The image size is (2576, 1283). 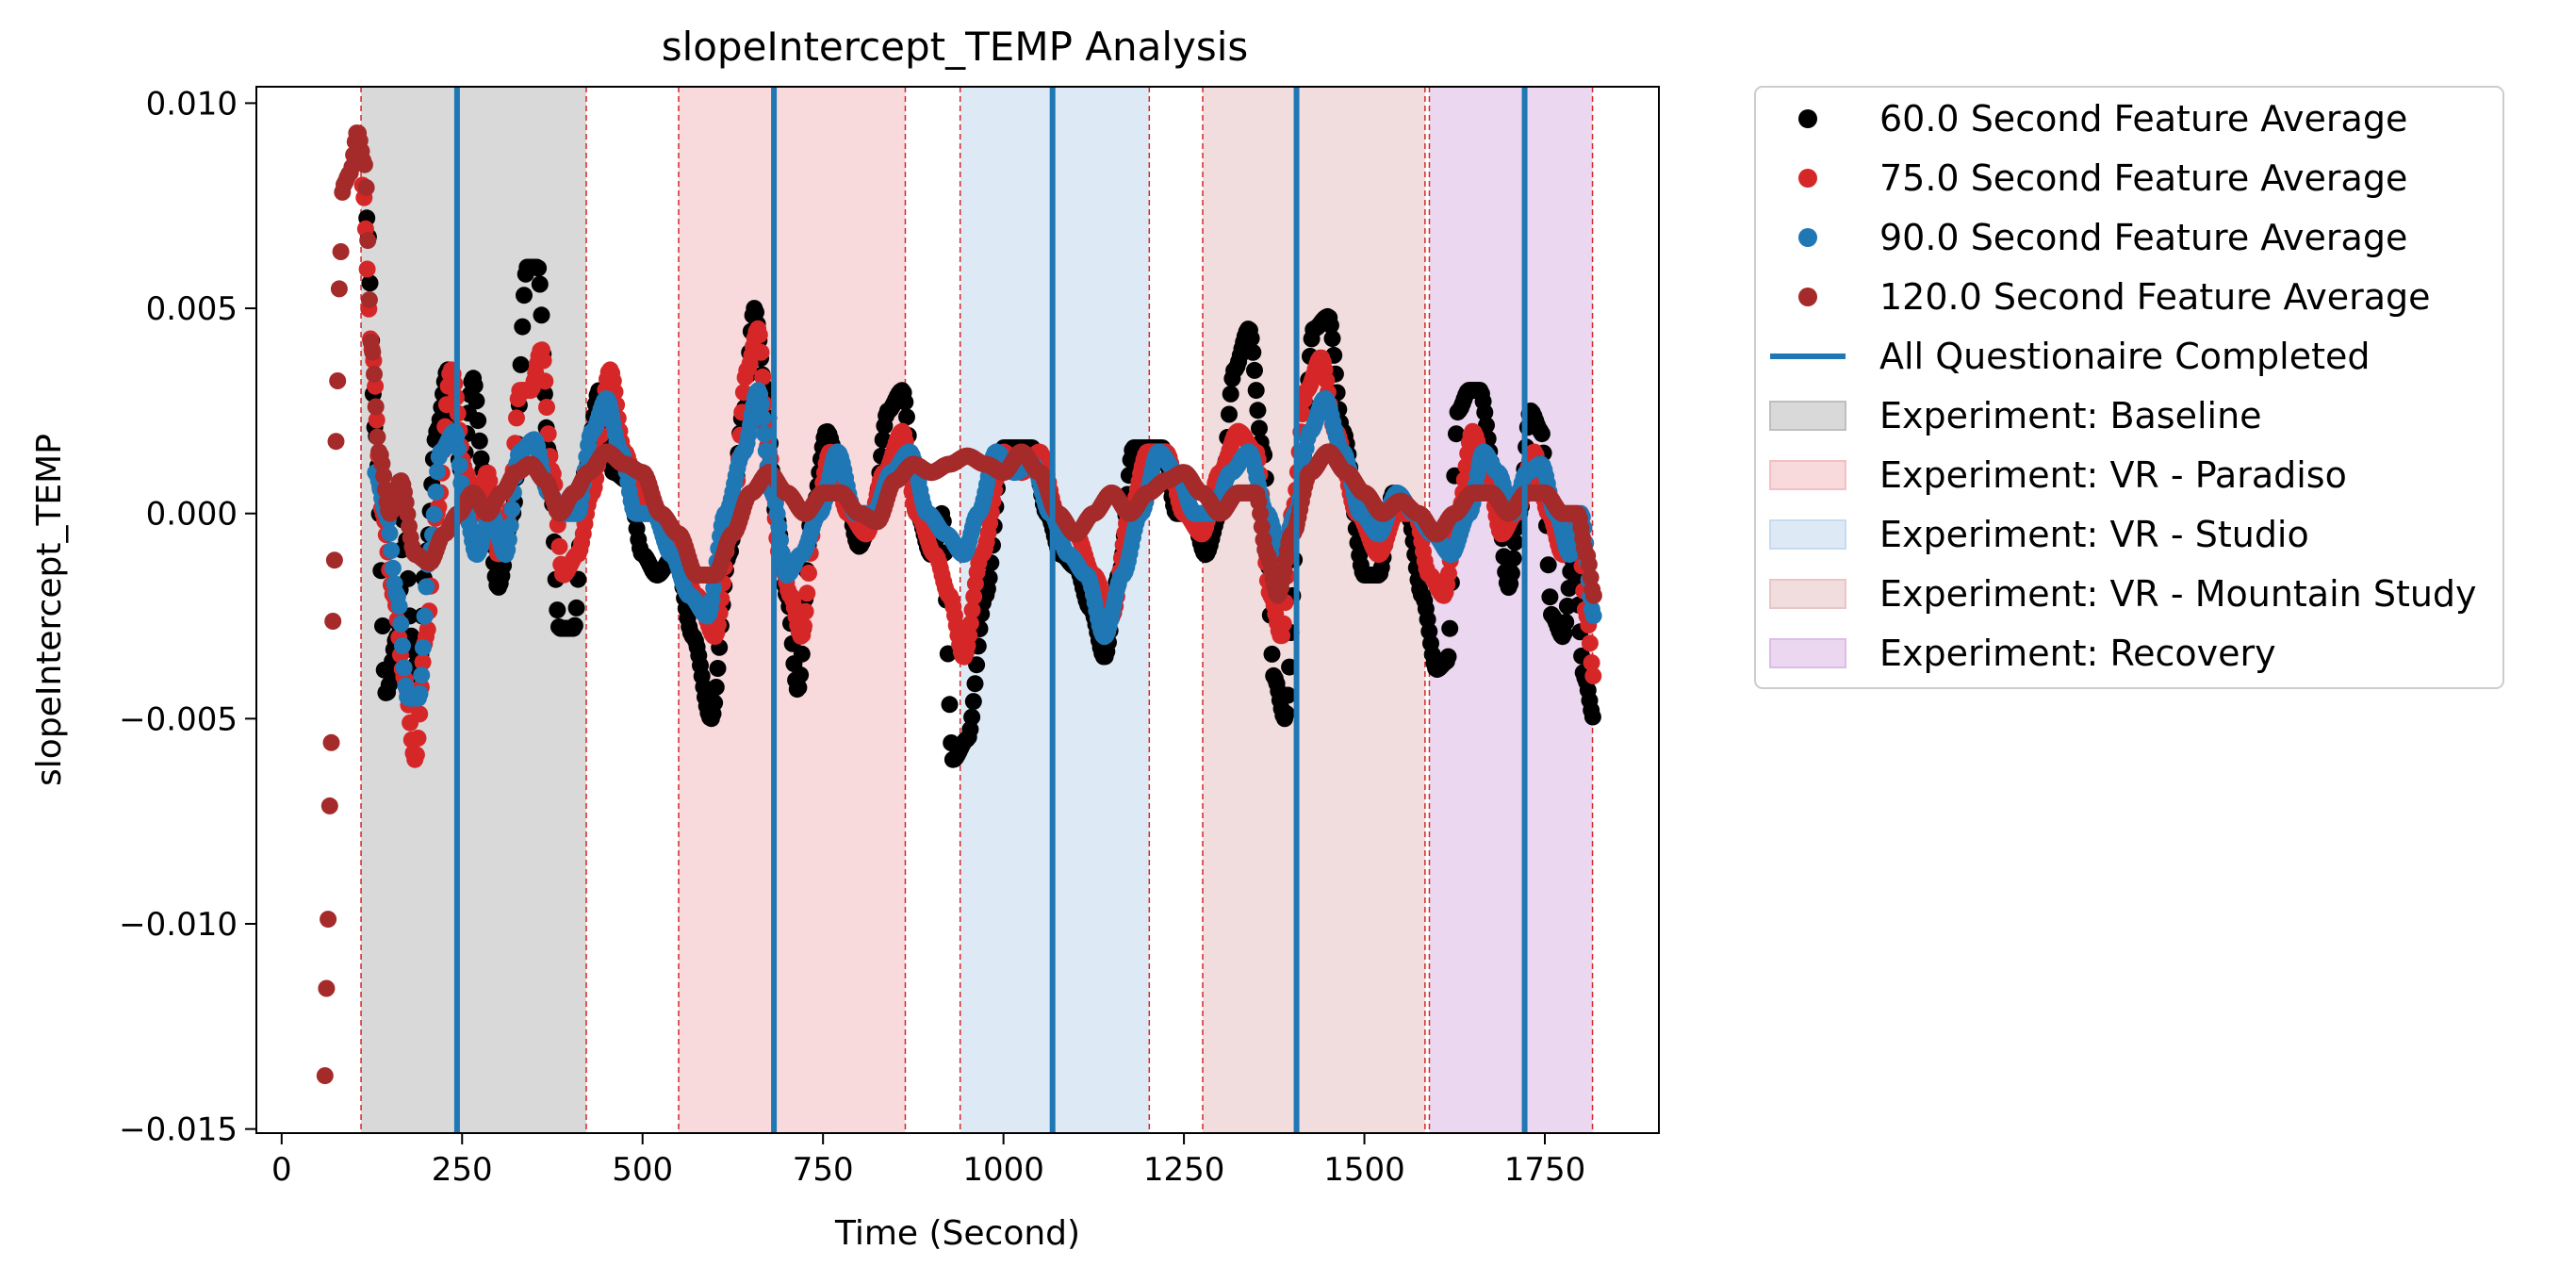 What do you see at coordinates (2015, 415) in the screenshot?
I see `legend-entry-5: Experiment: Baseline` at bounding box center [2015, 415].